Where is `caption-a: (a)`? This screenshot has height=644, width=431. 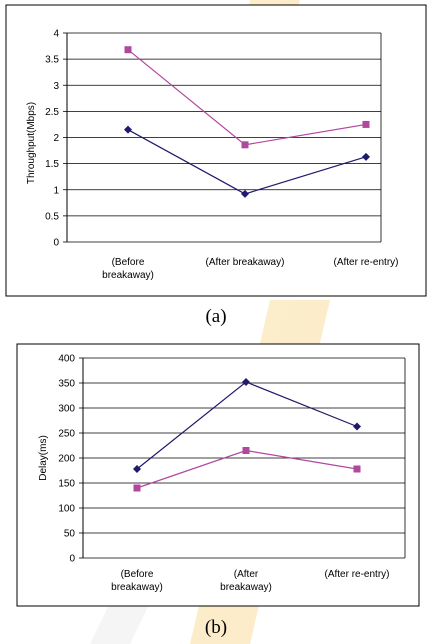
caption-a: (a) is located at coordinates (216, 316).